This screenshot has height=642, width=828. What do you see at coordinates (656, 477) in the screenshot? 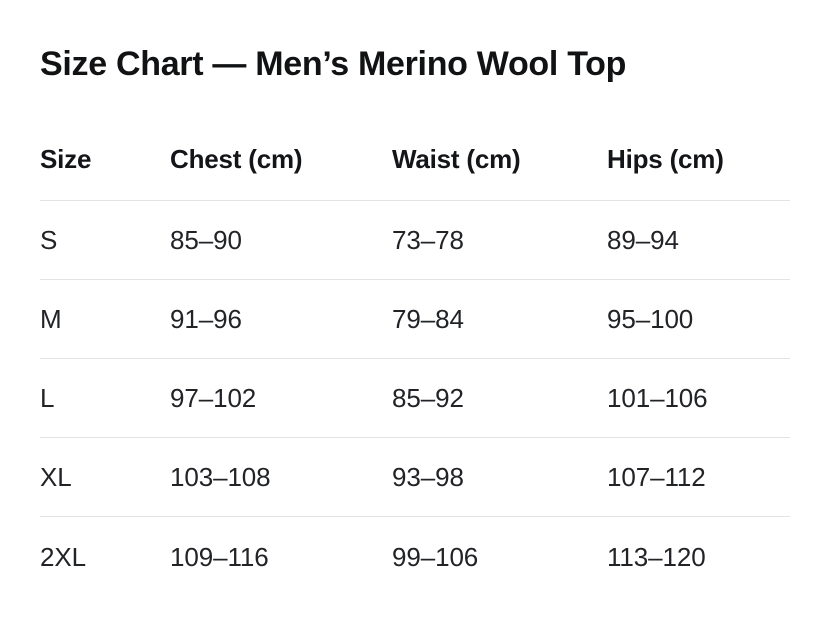
I see `cell-hips: 107–112` at bounding box center [656, 477].